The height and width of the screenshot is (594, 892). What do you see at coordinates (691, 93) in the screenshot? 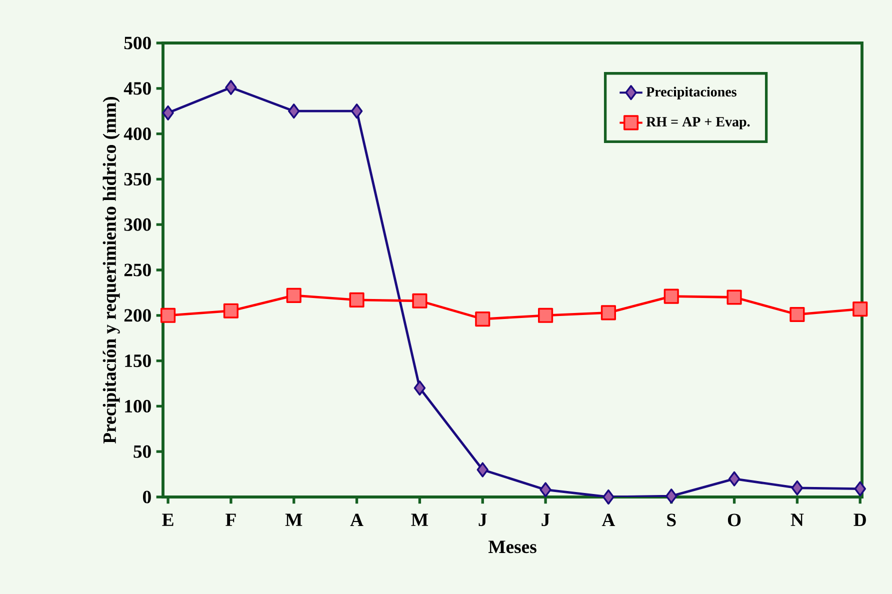
I see `legend-label: Precipitaciones` at bounding box center [691, 93].